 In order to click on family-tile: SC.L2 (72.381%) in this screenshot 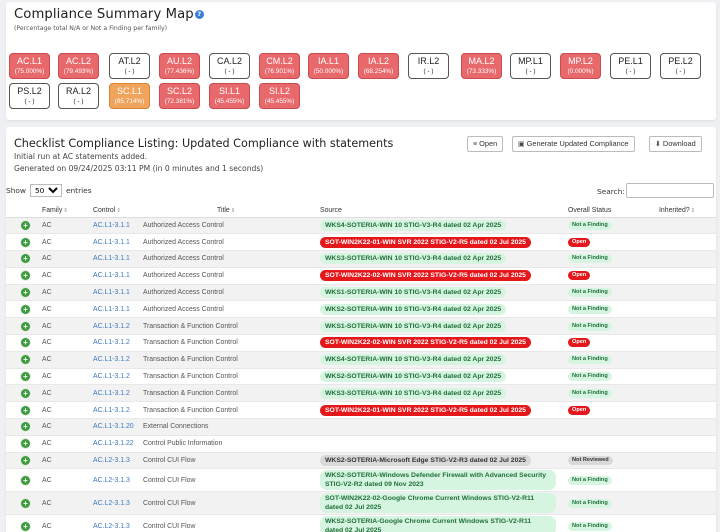, I will do `click(179, 96)`.